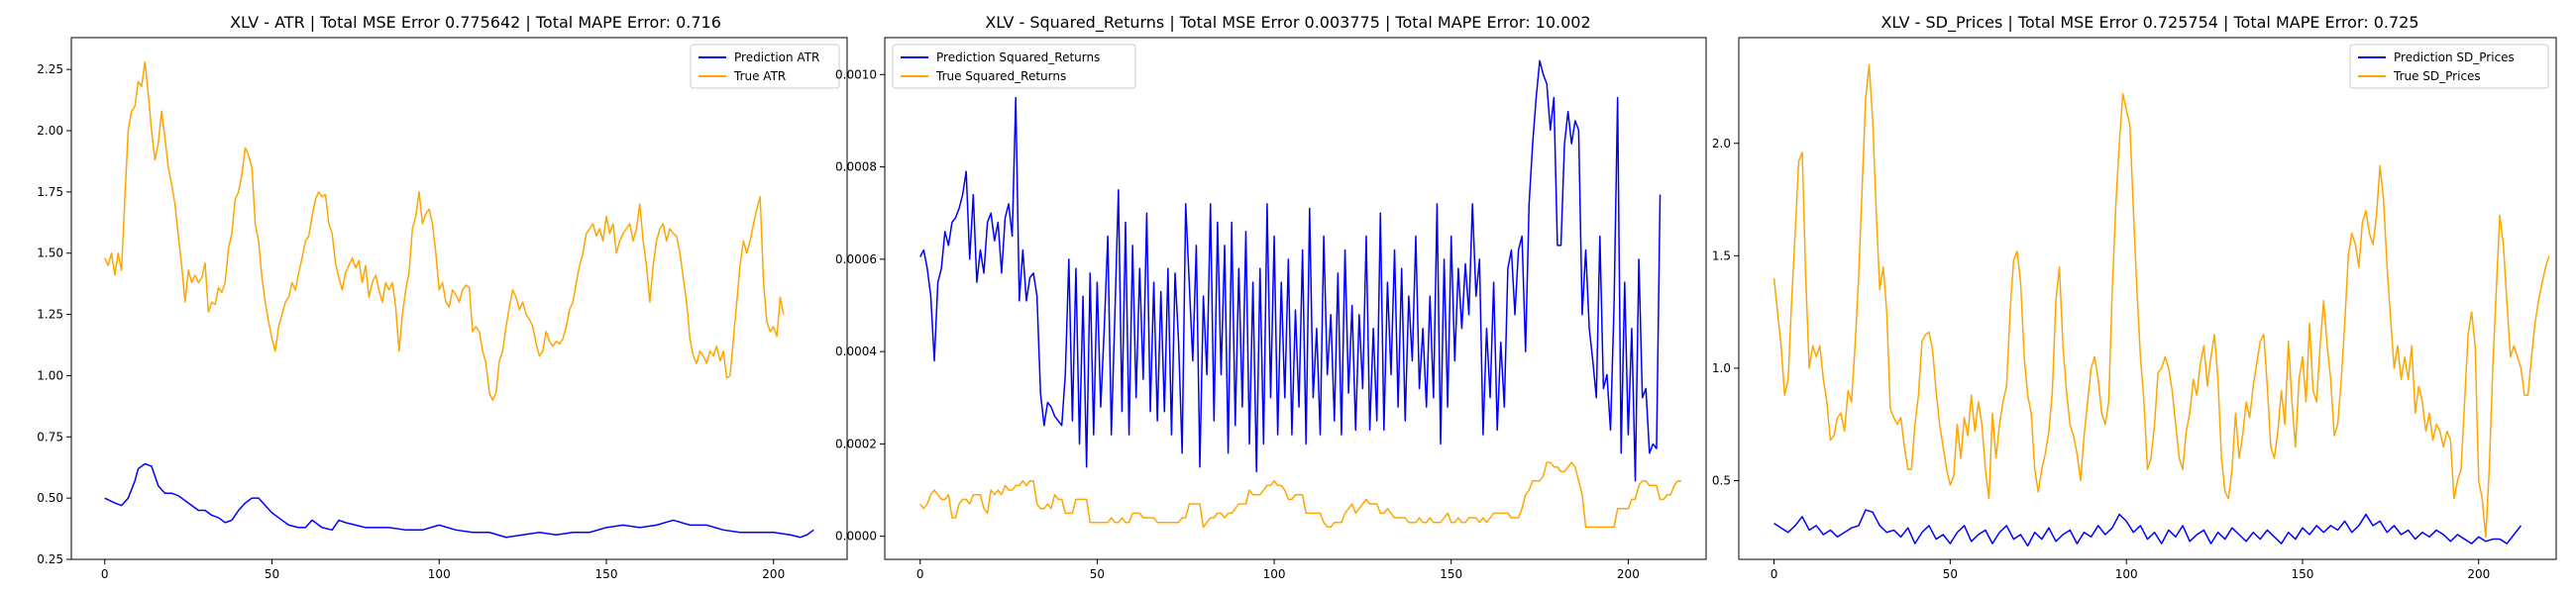 The image size is (2576, 594). What do you see at coordinates (2437, 76) in the screenshot?
I see `legend-label: True SD_Prices` at bounding box center [2437, 76].